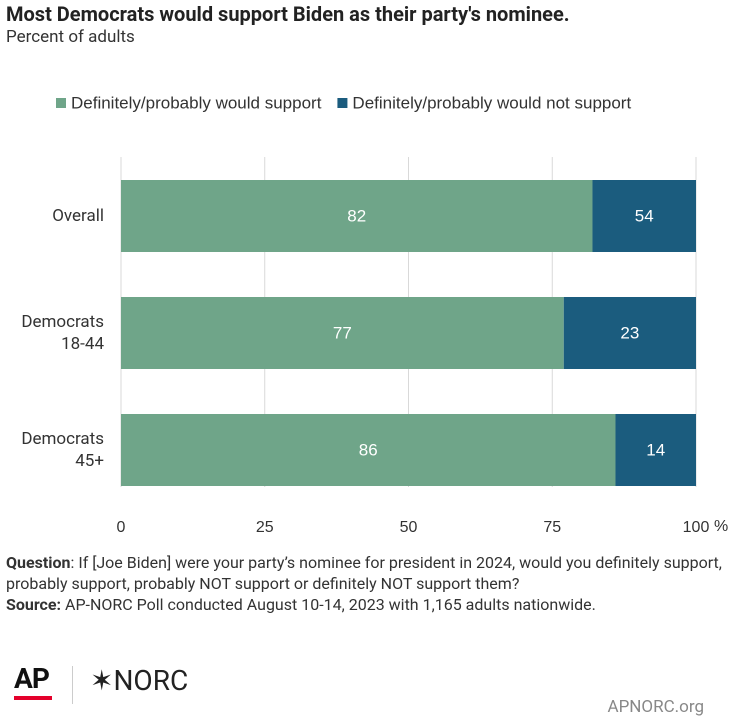  What do you see at coordinates (409, 527) in the screenshot?
I see `x-tick-label: 50` at bounding box center [409, 527].